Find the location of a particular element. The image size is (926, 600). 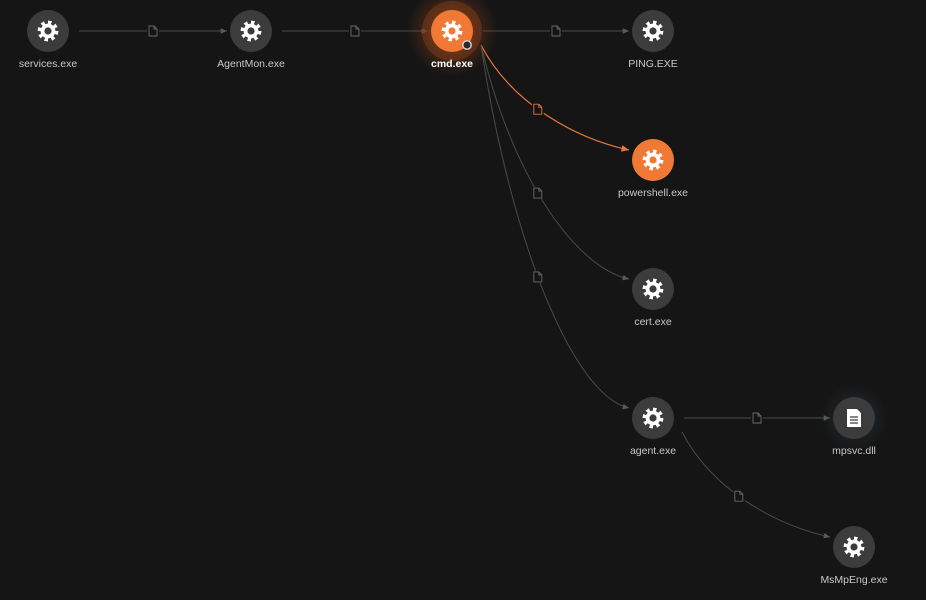

node-agentmon: AgentMon.exe is located at coordinates (251, 40).